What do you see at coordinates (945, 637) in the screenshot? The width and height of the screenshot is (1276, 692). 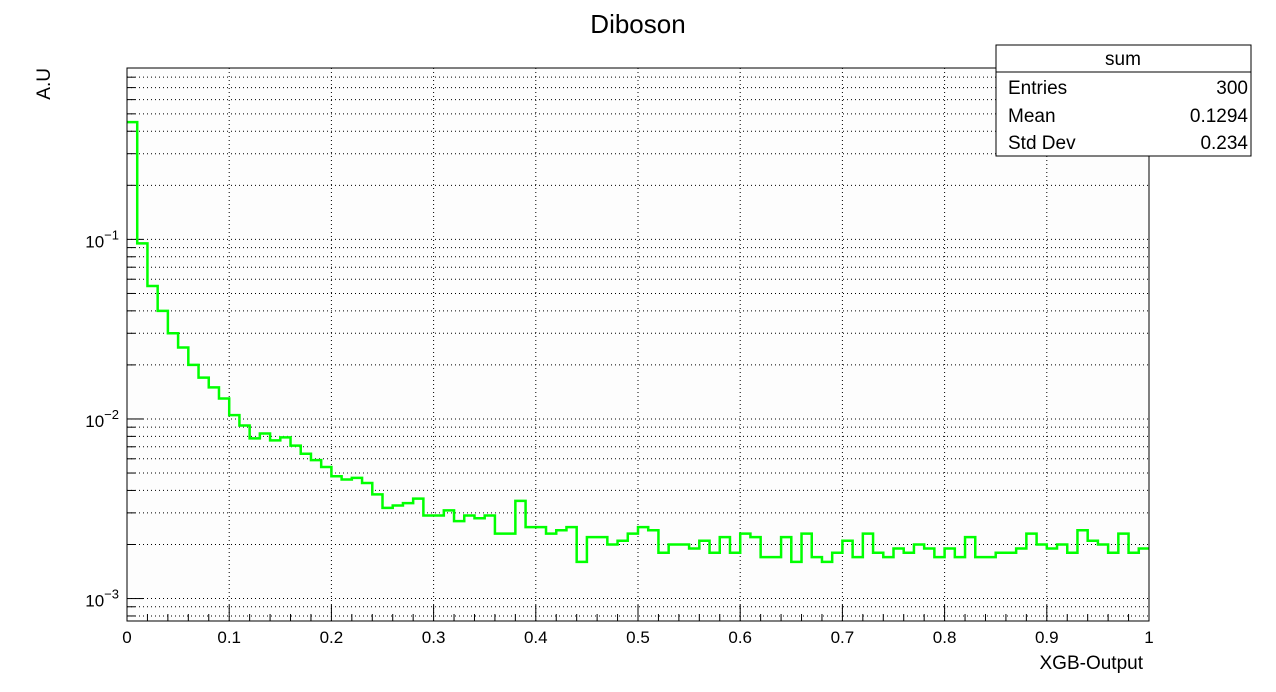 I see `x-tick-label: 0.8` at bounding box center [945, 637].